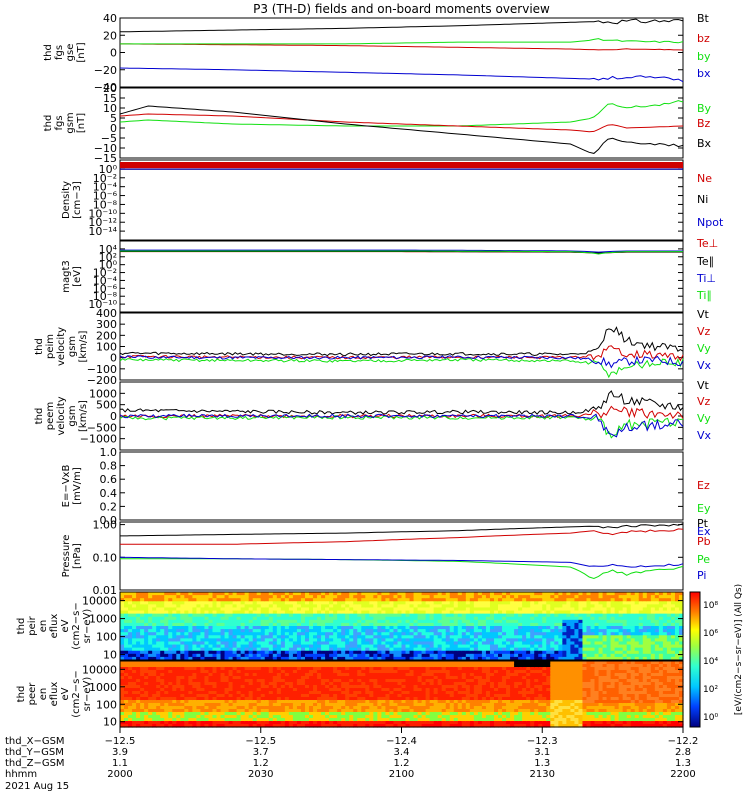 This screenshot has height=800, width=750. Describe the element at coordinates (703, 18) in the screenshot. I see `legend-label-0-0: Bt` at that location.